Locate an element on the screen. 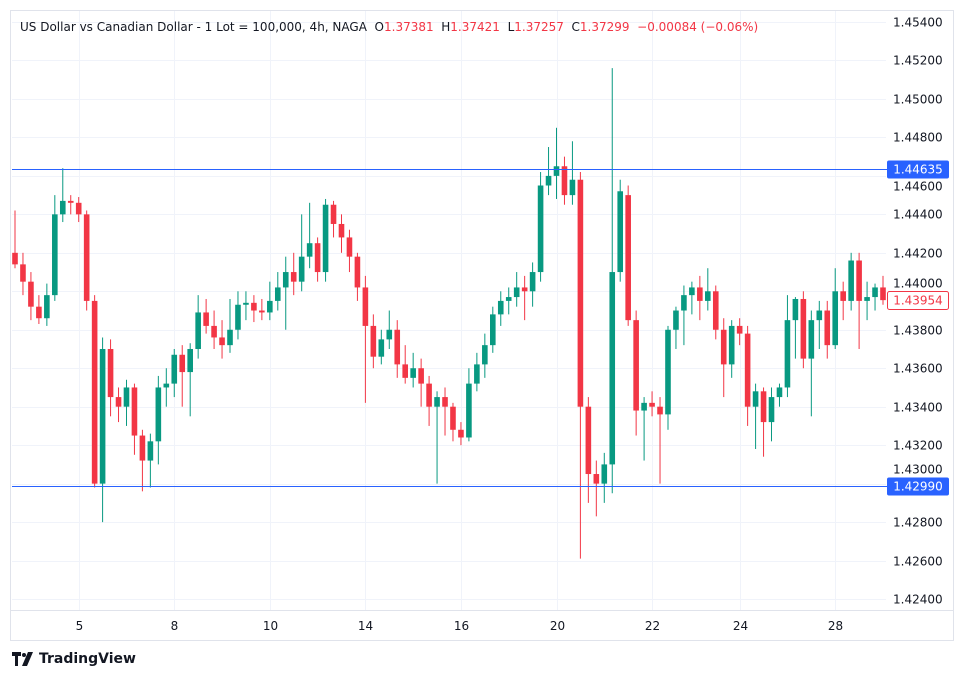 This screenshot has width=965, height=680. price-tick-label: 1.42800 is located at coordinates (918, 523).